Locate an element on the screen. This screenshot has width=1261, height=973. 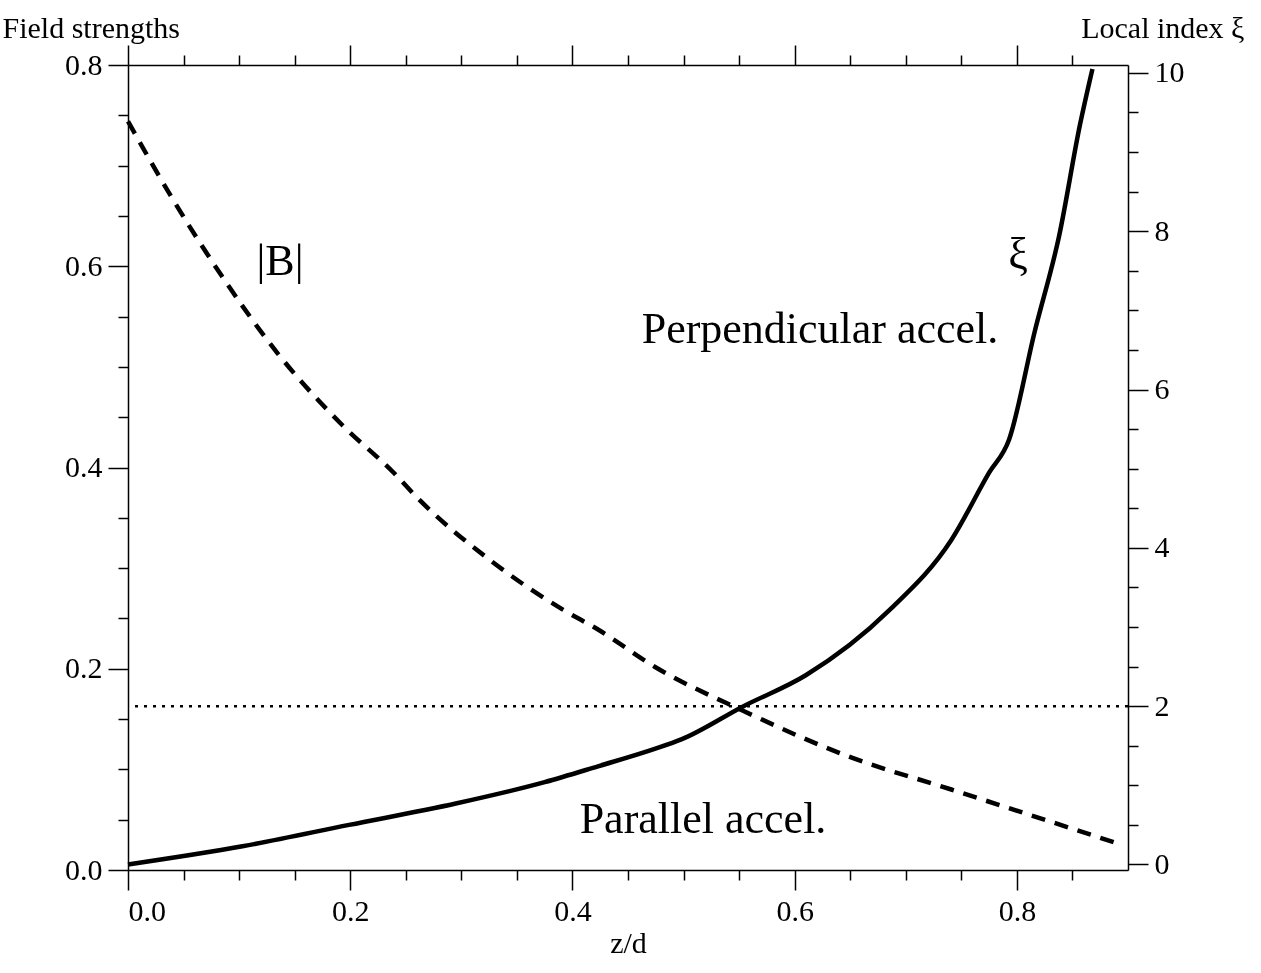
y2-tick-label: 4 is located at coordinates (1162, 547).